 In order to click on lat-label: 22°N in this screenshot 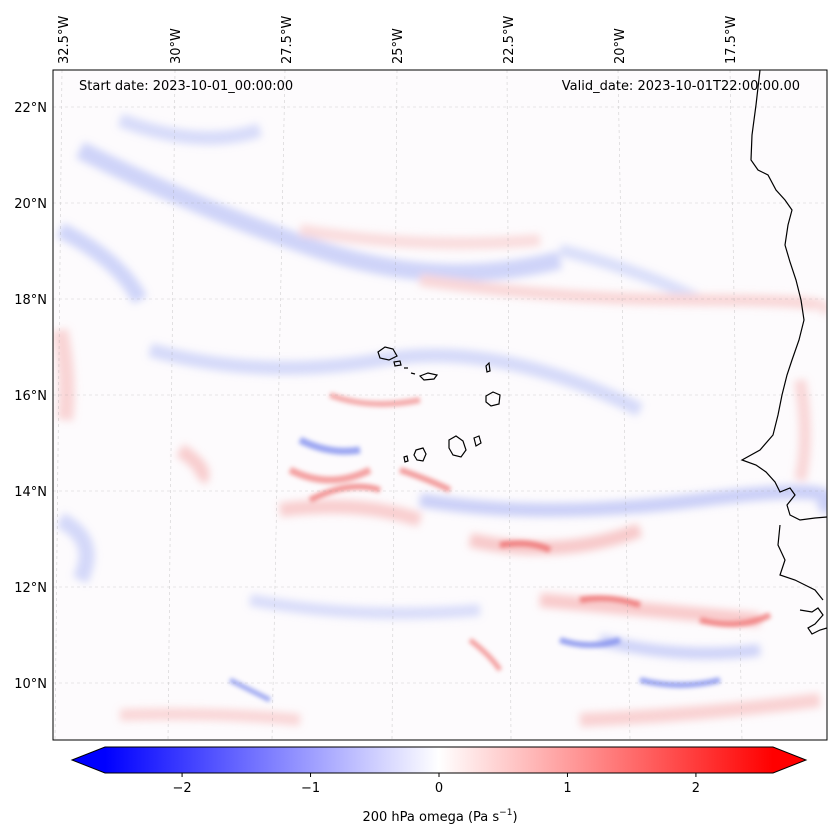, I will do `click(30, 108)`.